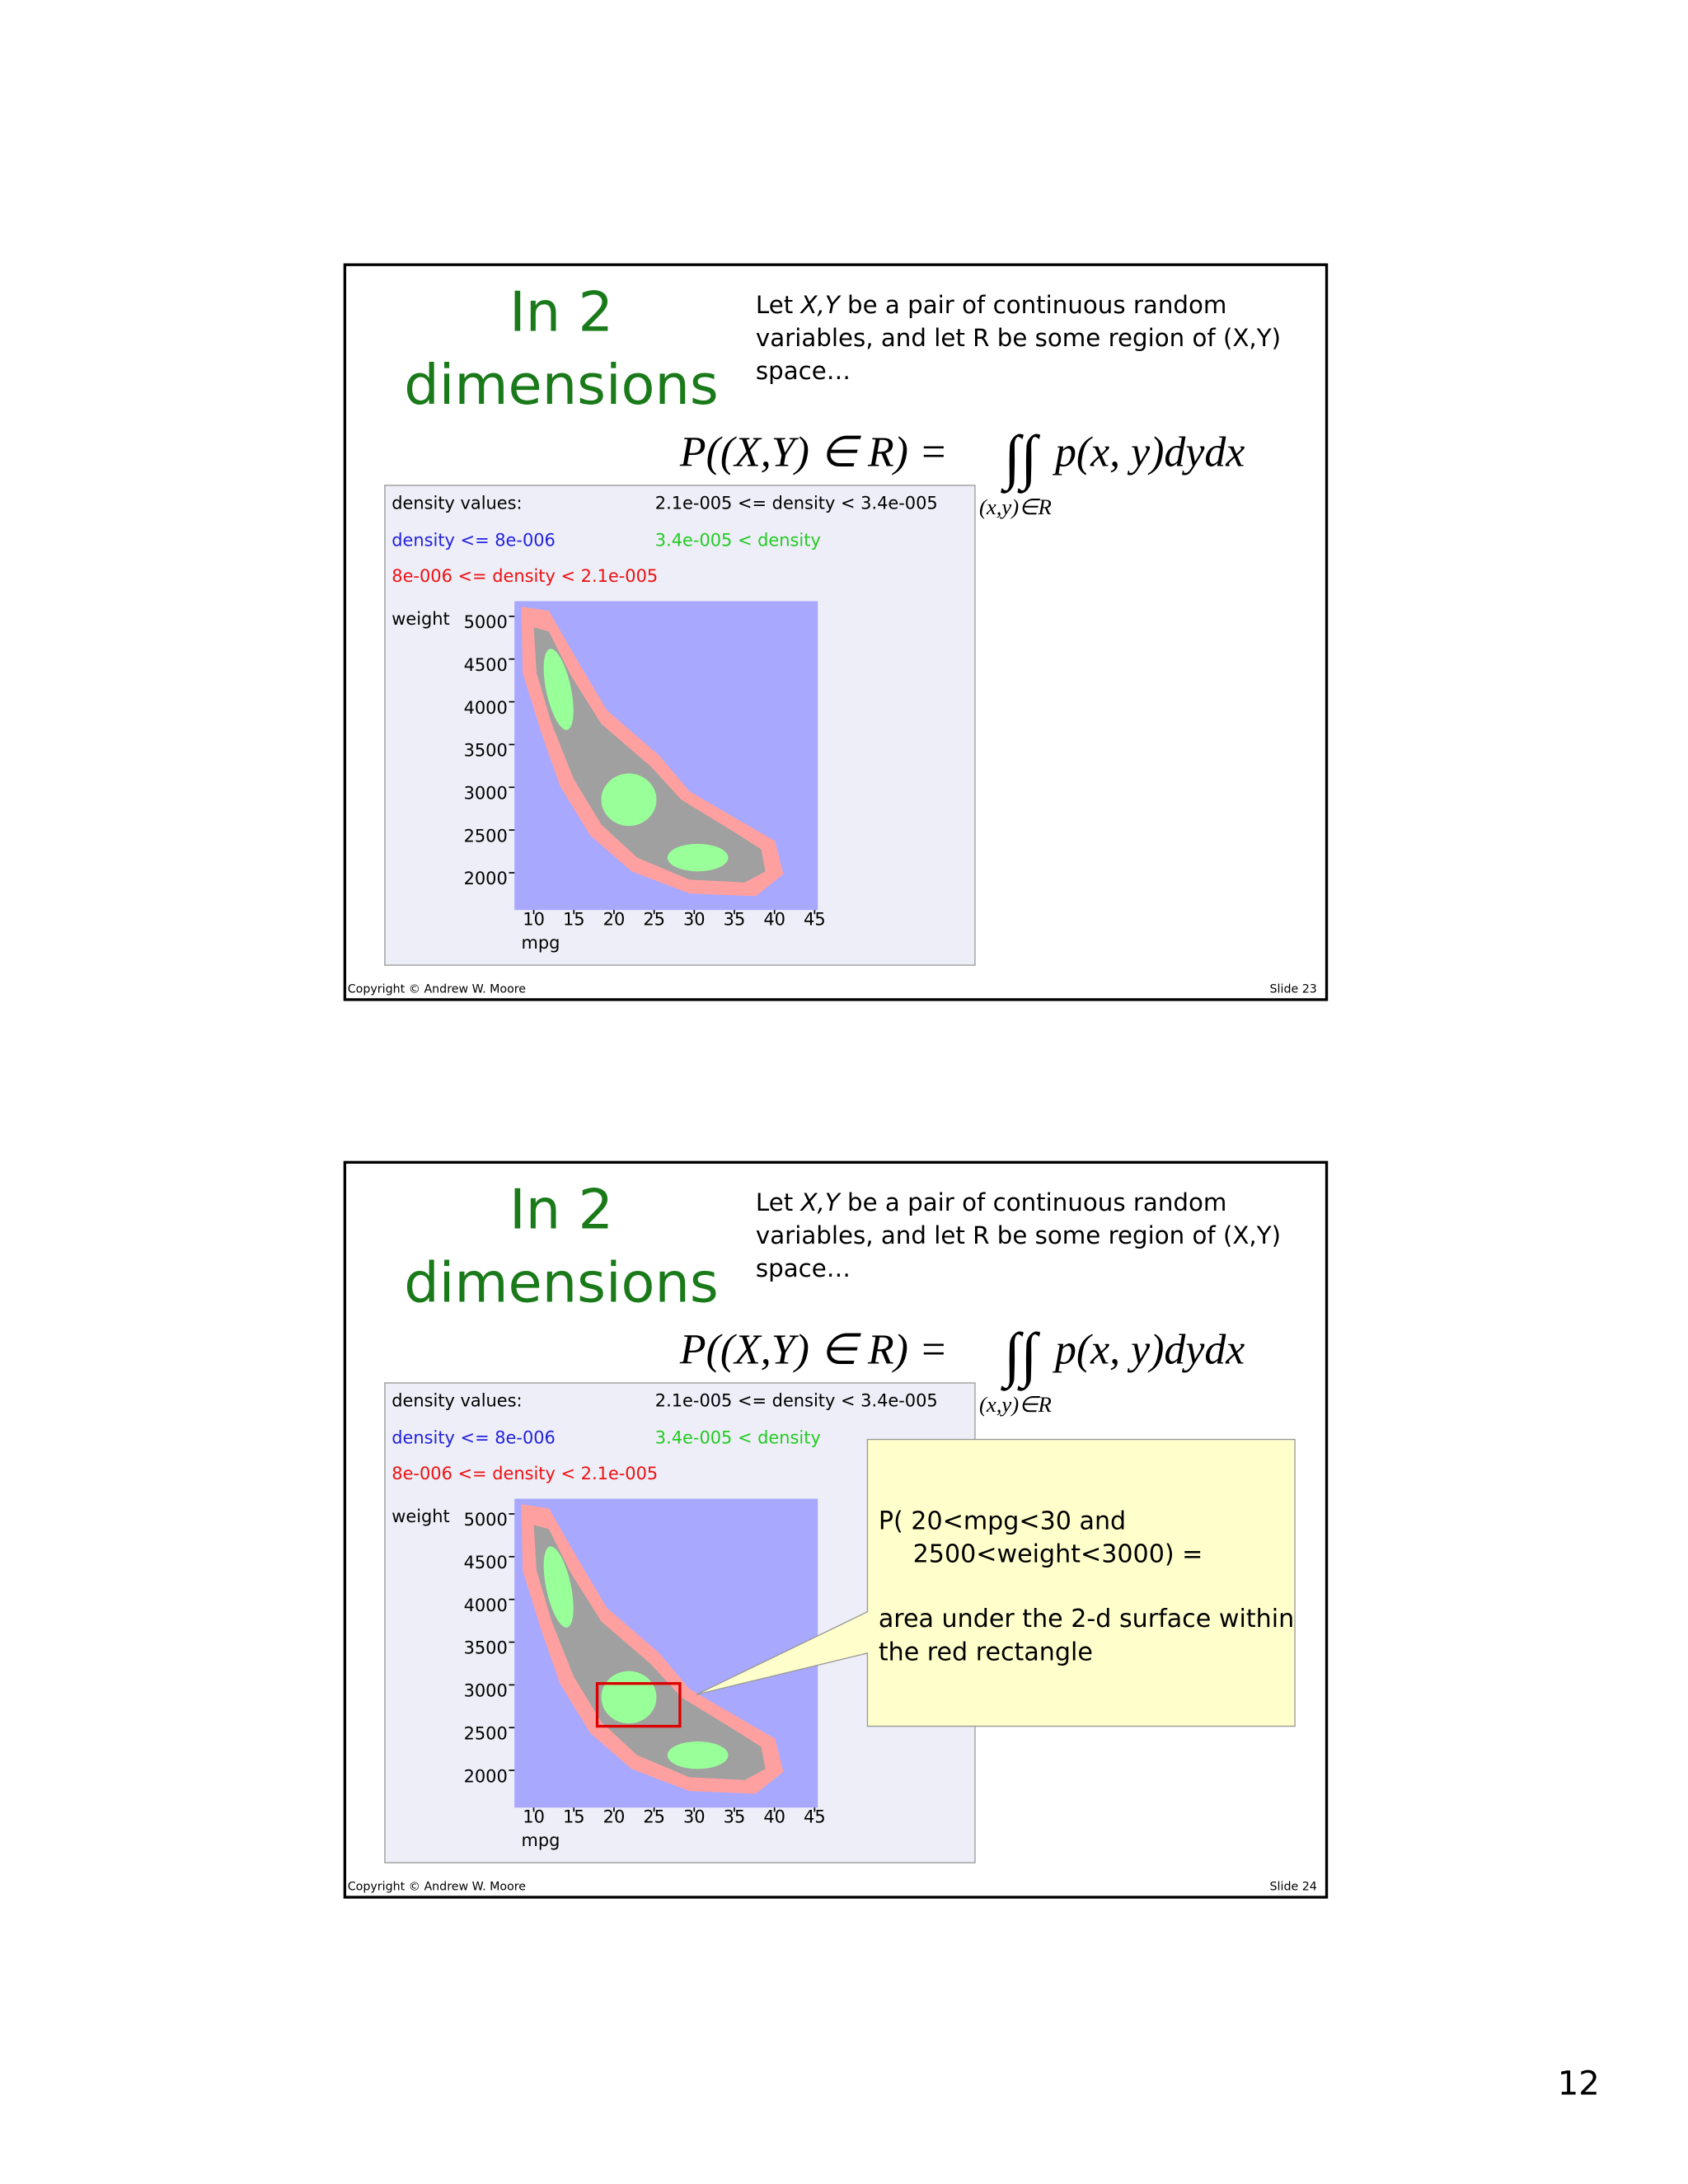  What do you see at coordinates (986, 1652) in the screenshot?
I see `callout-text: the red rectangle` at bounding box center [986, 1652].